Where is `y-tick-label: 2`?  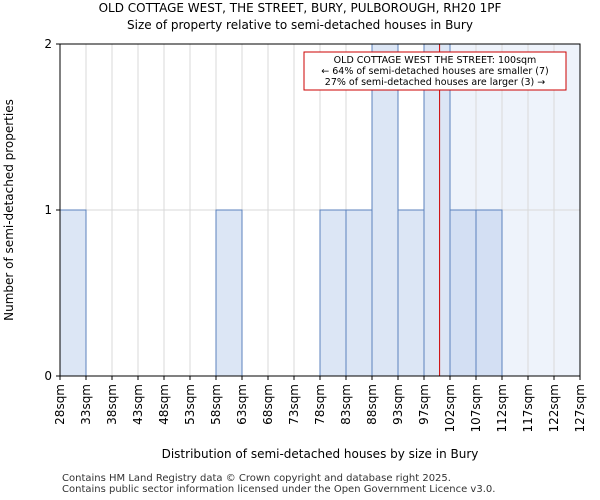
y-tick-label: 2 is located at coordinates (48, 44).